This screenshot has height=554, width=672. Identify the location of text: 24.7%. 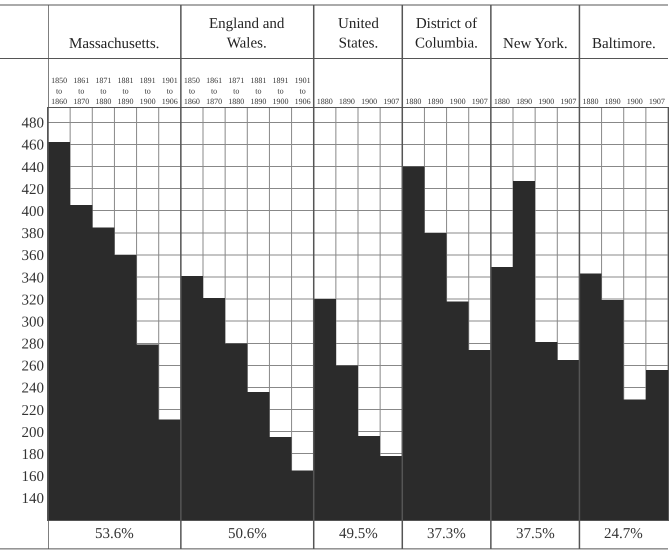
(623, 534).